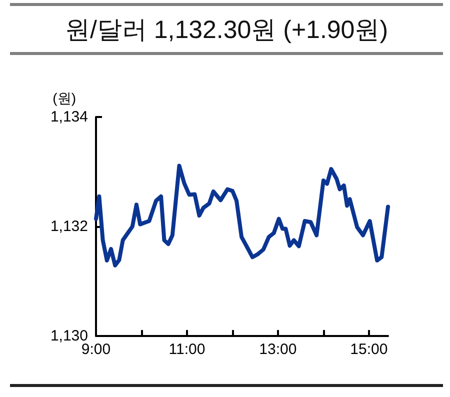 The image size is (450, 397). What do you see at coordinates (278, 349) in the screenshot?
I see `x-tick-label: 13:00` at bounding box center [278, 349].